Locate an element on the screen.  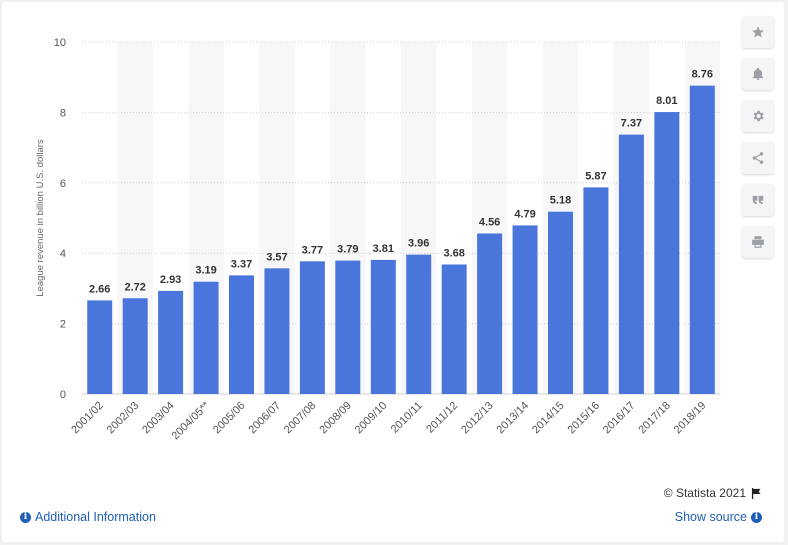
credit-text: © Statista 2021 is located at coordinates (704, 493).